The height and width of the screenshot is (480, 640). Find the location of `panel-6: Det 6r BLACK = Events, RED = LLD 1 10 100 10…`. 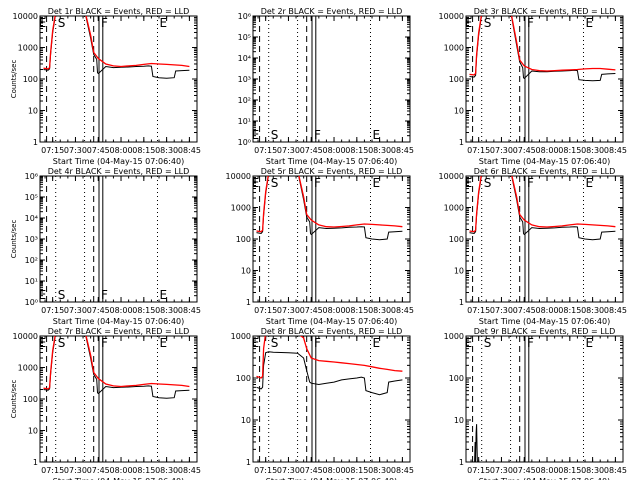

panel-6: Det 6r BLACK = Events, RED = LLD 1 10 100 10… is located at coordinates (533, 246).